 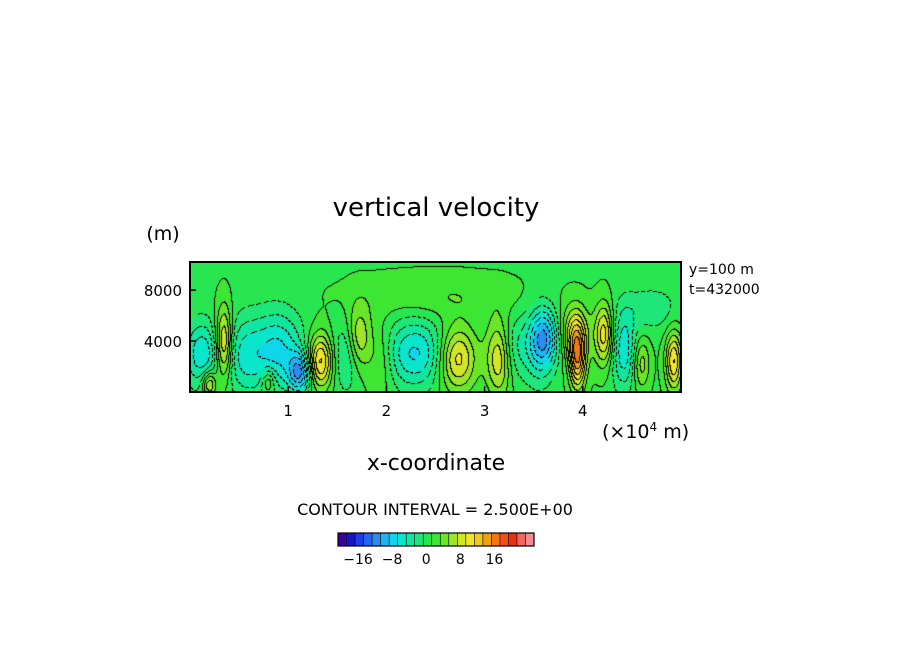 What do you see at coordinates (724, 290) in the screenshot?
I see `info-line-t: t=432000` at bounding box center [724, 290].